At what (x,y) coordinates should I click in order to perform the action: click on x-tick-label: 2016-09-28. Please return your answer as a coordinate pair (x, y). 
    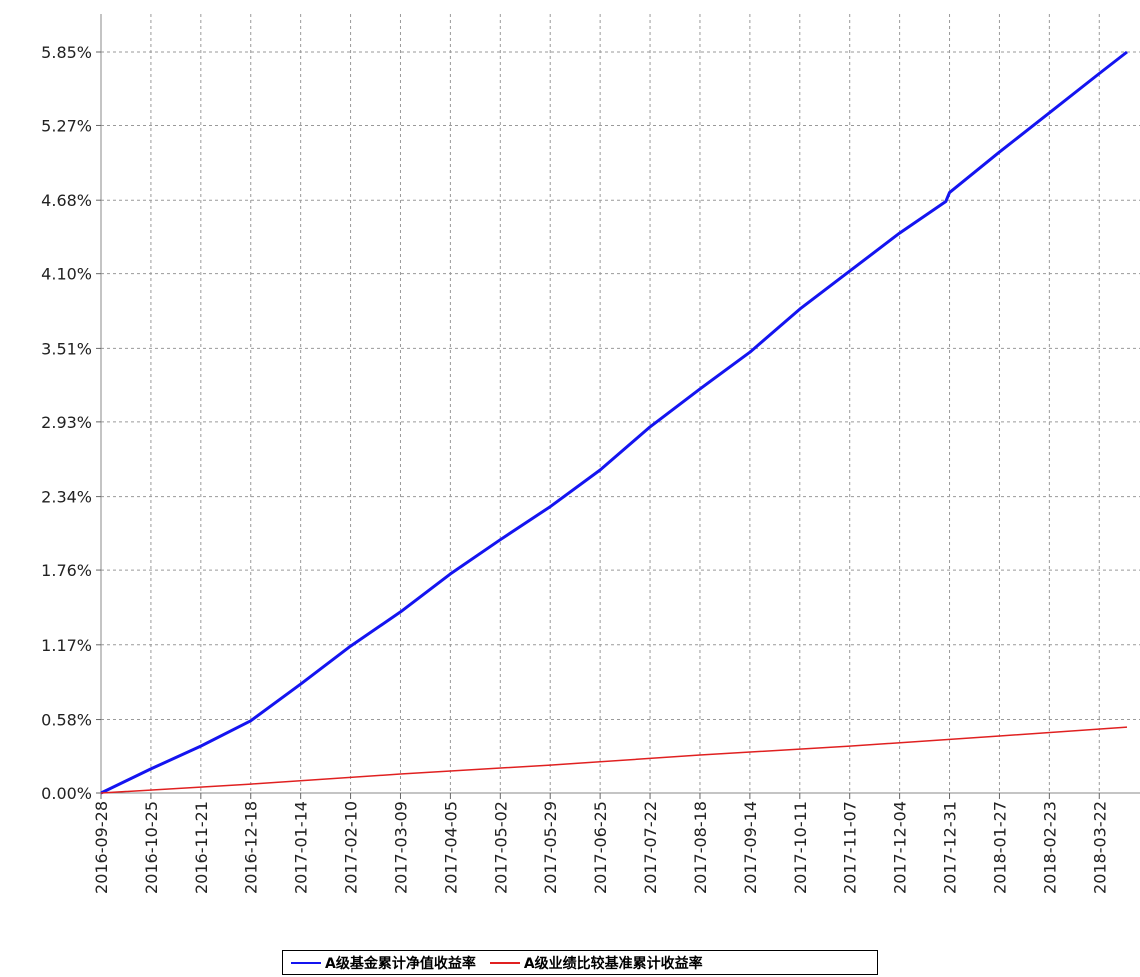
    Looking at the image, I should click on (101, 847).